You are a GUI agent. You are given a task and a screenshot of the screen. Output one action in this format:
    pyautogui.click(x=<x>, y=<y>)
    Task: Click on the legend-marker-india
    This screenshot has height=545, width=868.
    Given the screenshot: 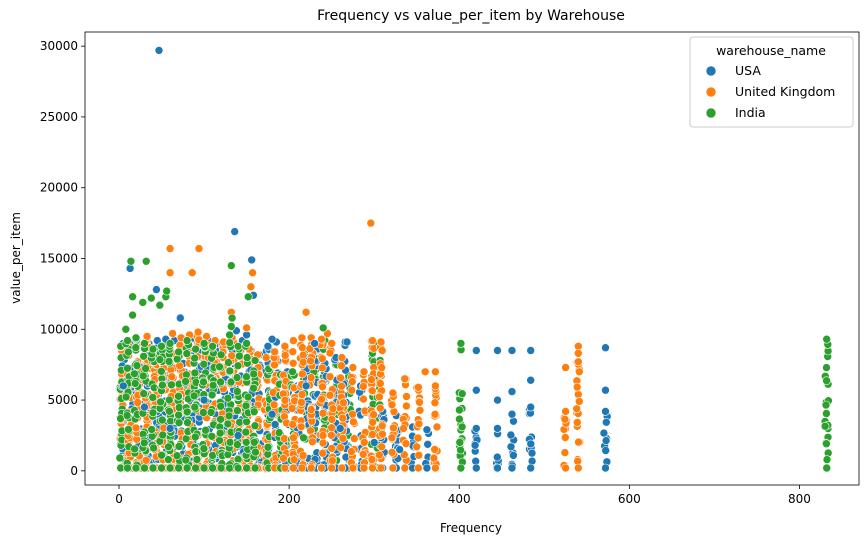 What is the action you would take?
    pyautogui.click(x=711, y=113)
    